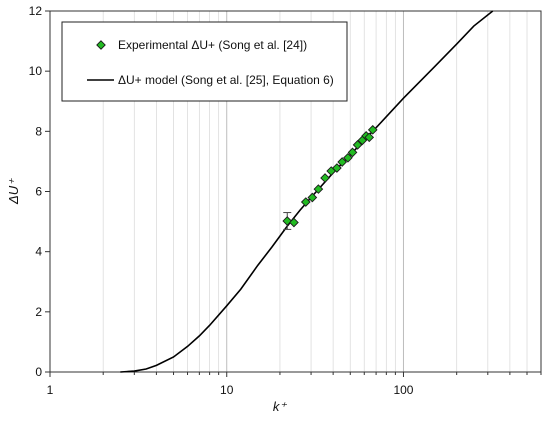 The image size is (550, 428). What do you see at coordinates (38, 372) in the screenshot?
I see `y-tick-label: 0` at bounding box center [38, 372].